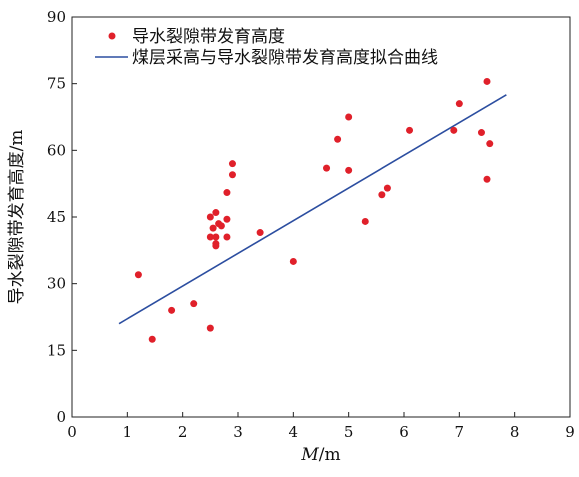 This screenshot has height=477, width=579. I want to click on x-tick-label: 0, so click(72, 432).